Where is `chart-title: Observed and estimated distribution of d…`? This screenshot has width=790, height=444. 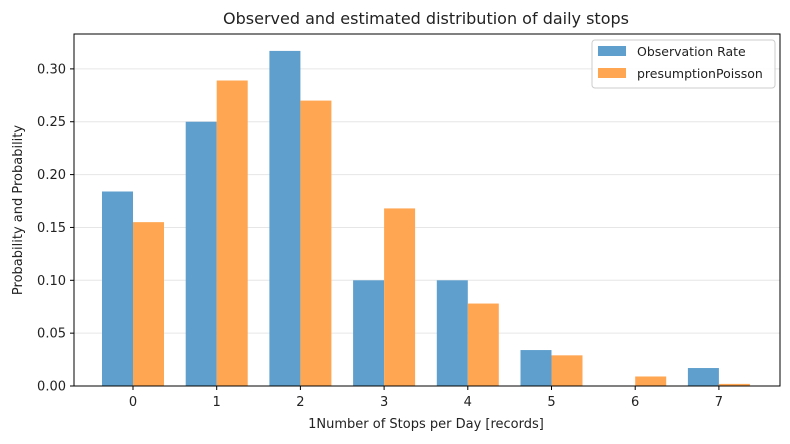
chart-title: Observed and estimated distribution of d… is located at coordinates (426, 18).